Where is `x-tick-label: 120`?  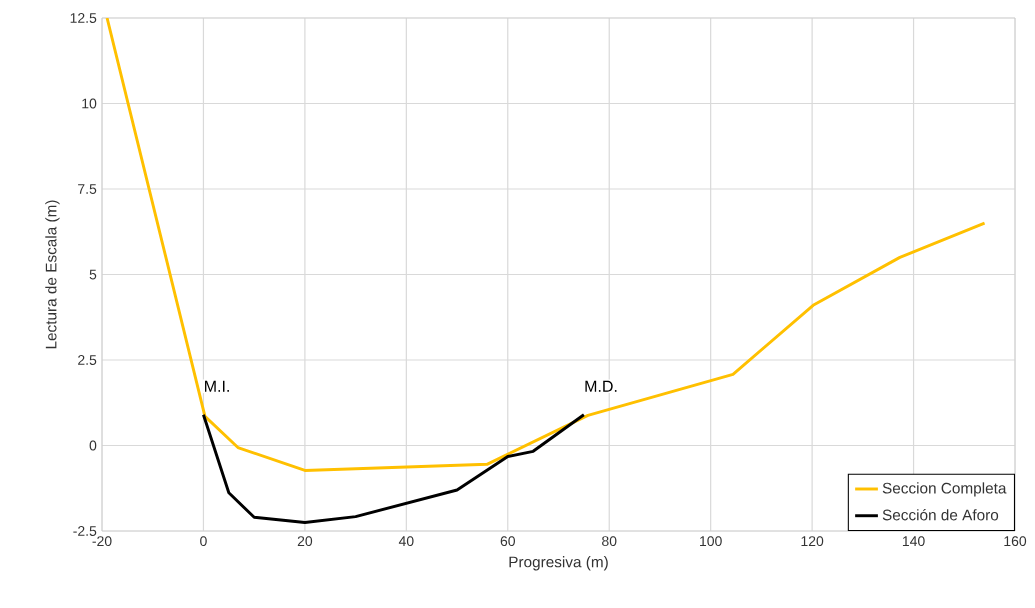
x-tick-label: 120 is located at coordinates (812, 541).